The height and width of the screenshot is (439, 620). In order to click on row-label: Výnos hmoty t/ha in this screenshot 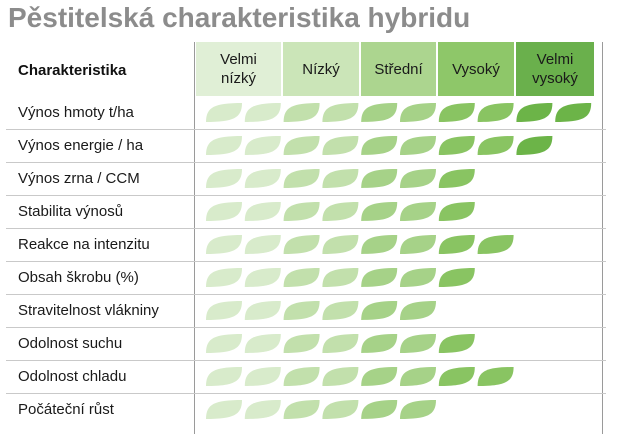, I will do `click(76, 112)`.